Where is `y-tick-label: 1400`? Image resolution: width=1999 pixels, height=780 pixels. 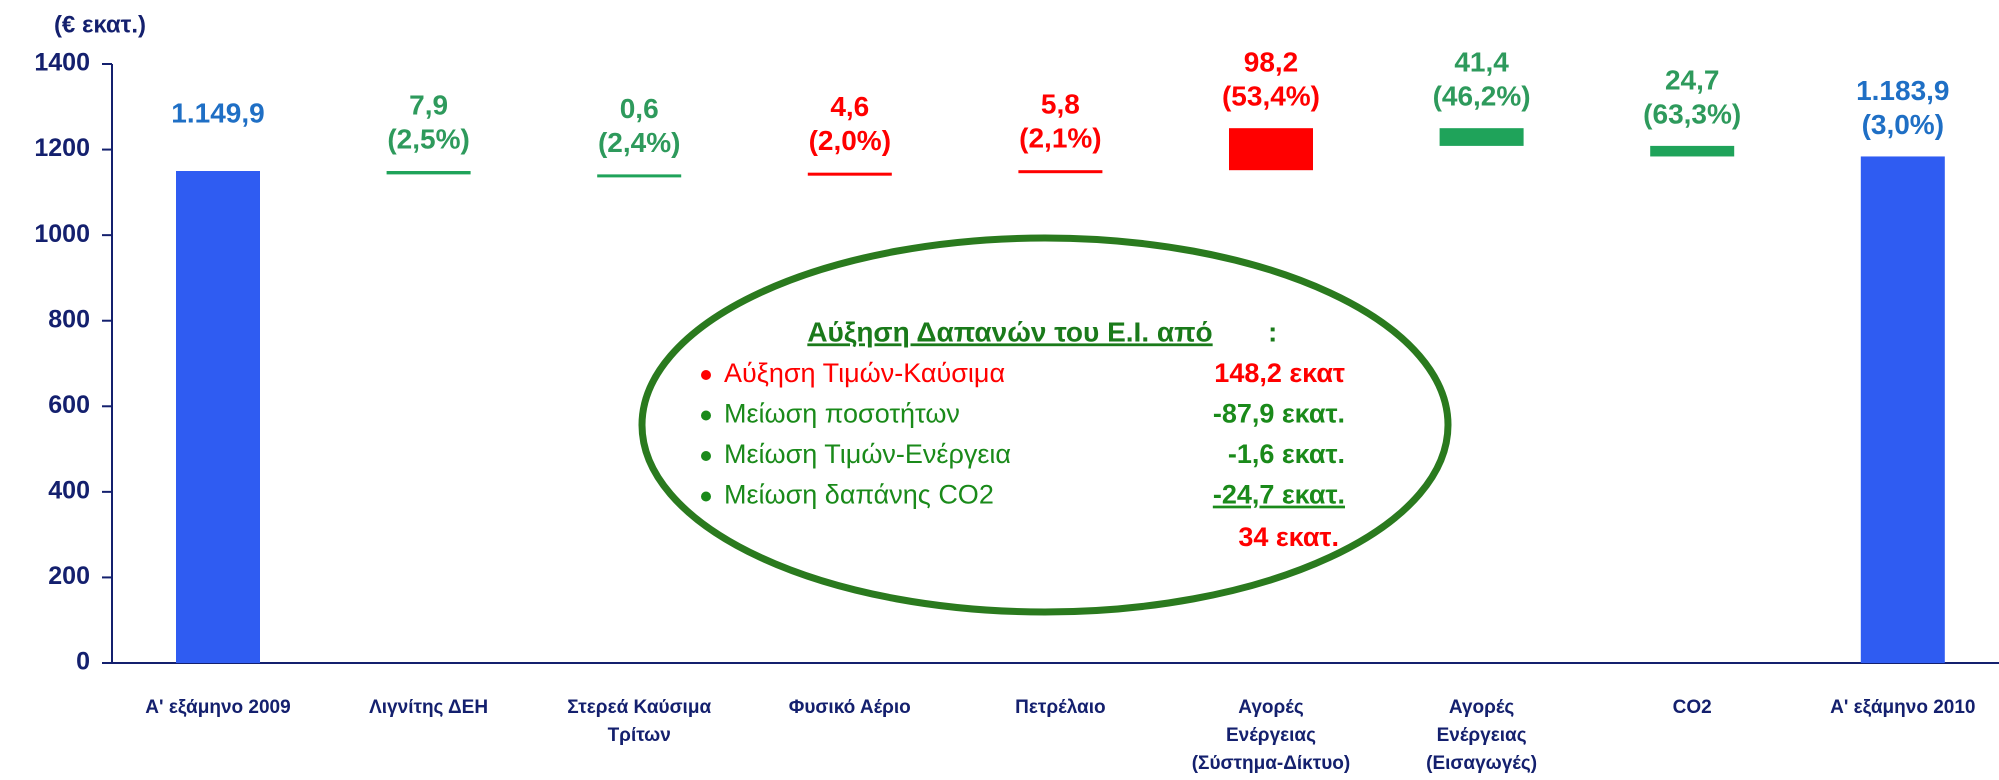
y-tick-label: 1400 is located at coordinates (62, 63).